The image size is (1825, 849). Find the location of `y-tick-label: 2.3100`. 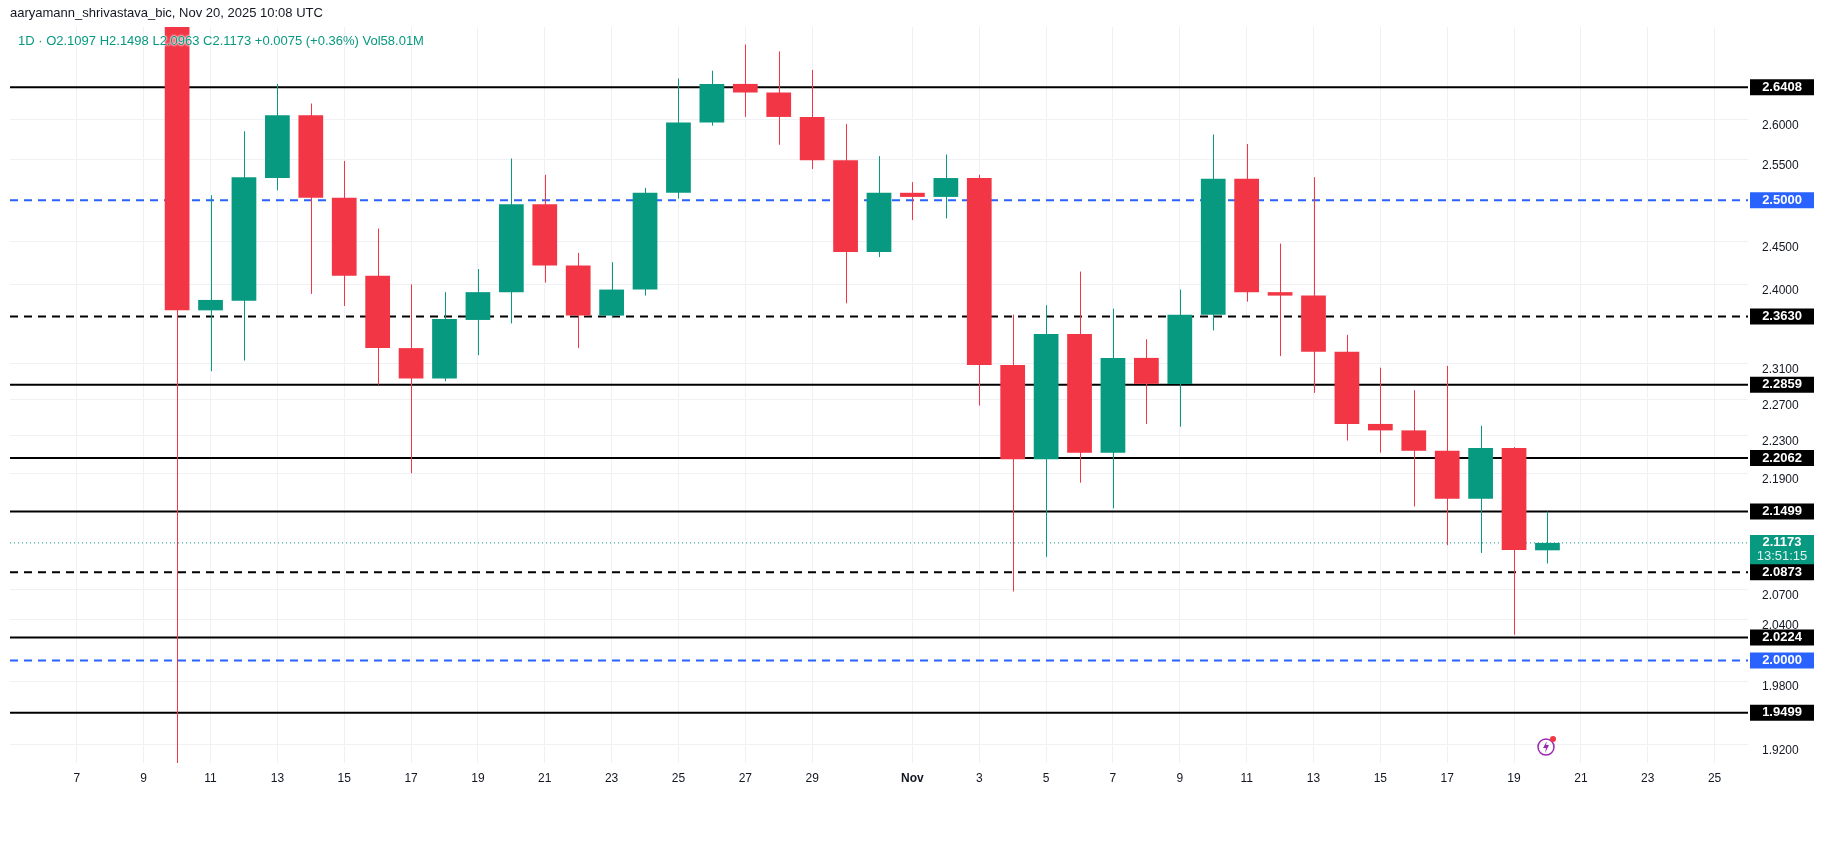

y-tick-label: 2.3100 is located at coordinates (1781, 368).